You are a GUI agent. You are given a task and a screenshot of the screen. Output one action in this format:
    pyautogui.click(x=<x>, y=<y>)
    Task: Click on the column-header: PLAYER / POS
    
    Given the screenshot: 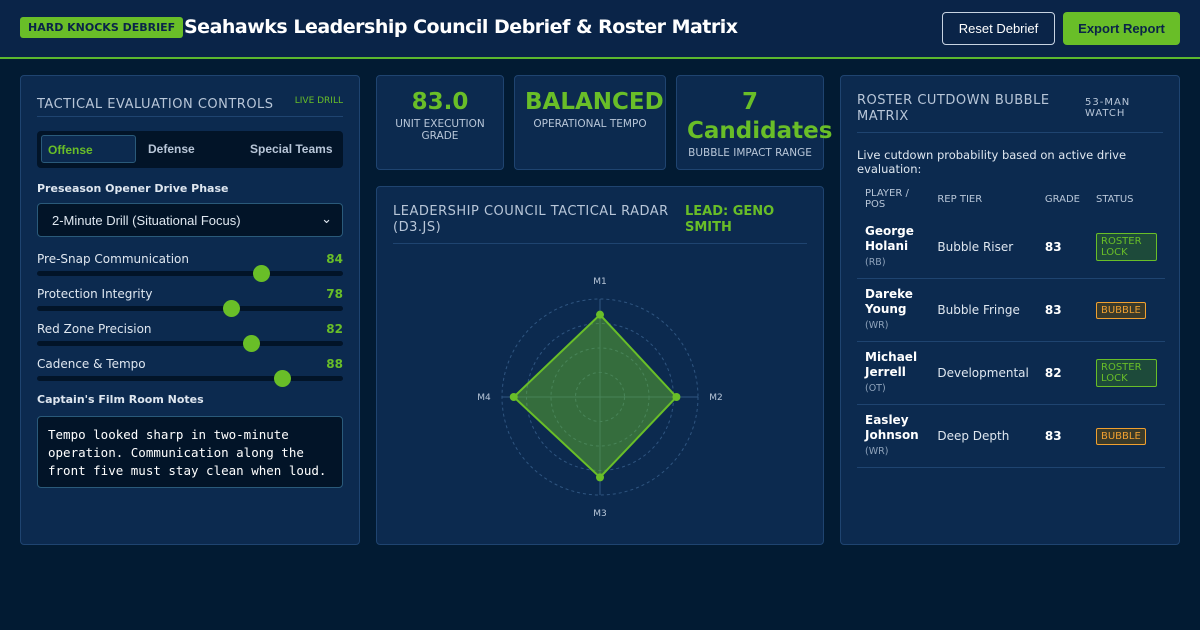 What is the action you would take?
    pyautogui.click(x=887, y=199)
    